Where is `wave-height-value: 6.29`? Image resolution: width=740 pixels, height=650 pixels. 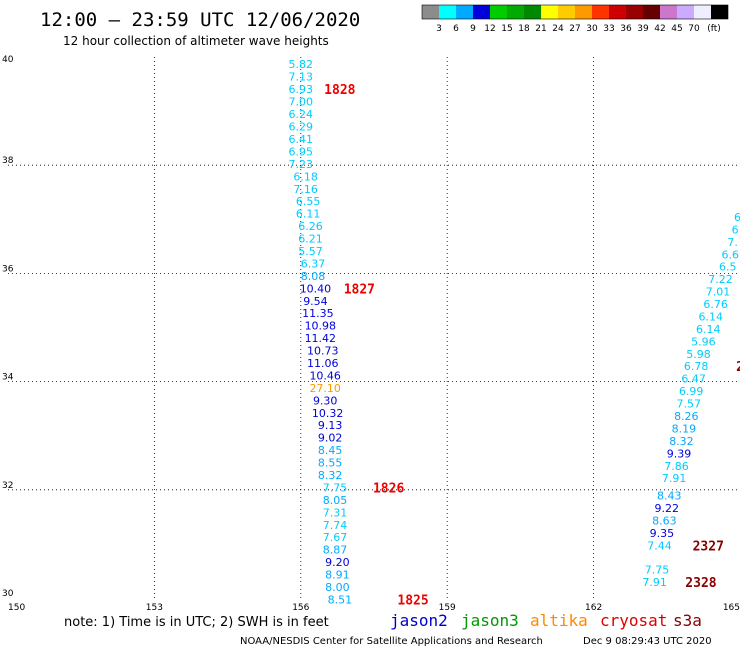 wave-height-value: 6.29 is located at coordinates (301, 127).